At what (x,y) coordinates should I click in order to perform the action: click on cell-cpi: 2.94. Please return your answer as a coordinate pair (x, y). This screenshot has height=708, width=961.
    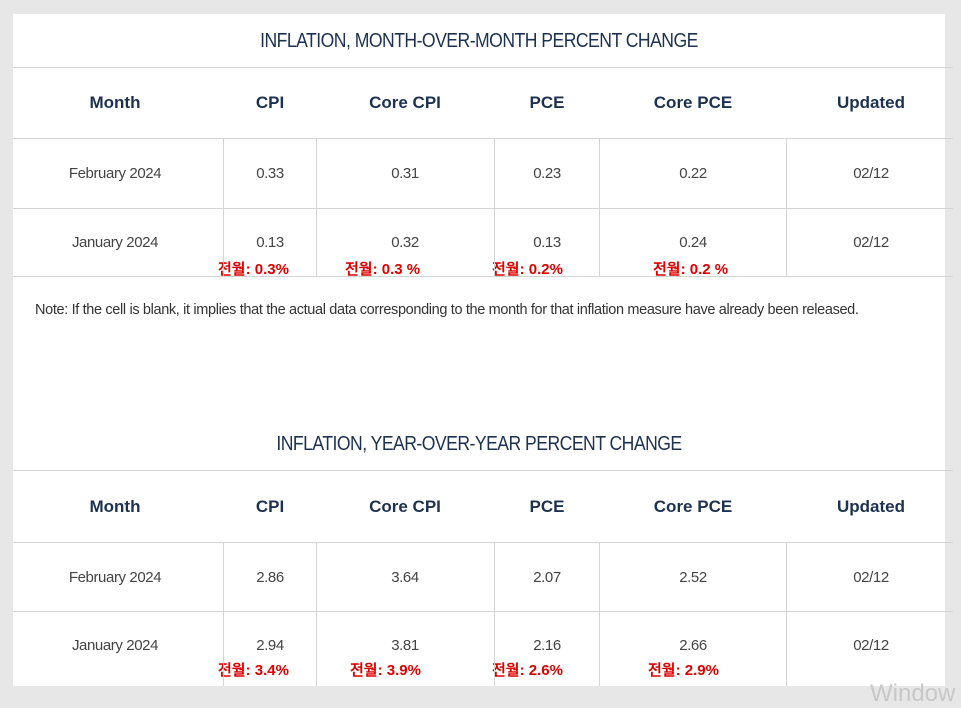
    Looking at the image, I should click on (270, 645).